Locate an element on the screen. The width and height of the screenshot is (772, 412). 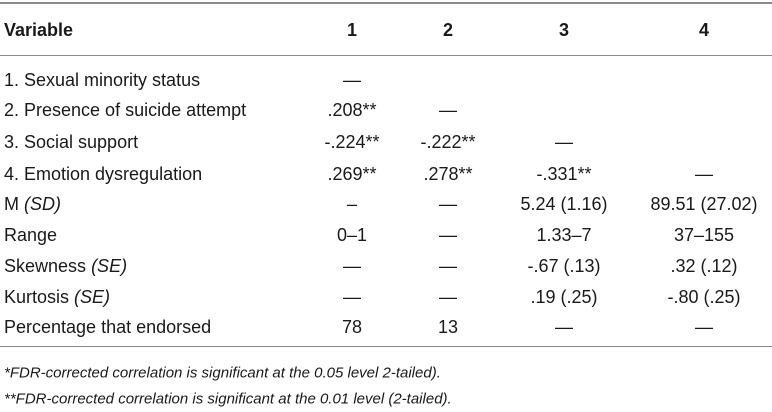
table-cell: -.331** is located at coordinates (564, 174).